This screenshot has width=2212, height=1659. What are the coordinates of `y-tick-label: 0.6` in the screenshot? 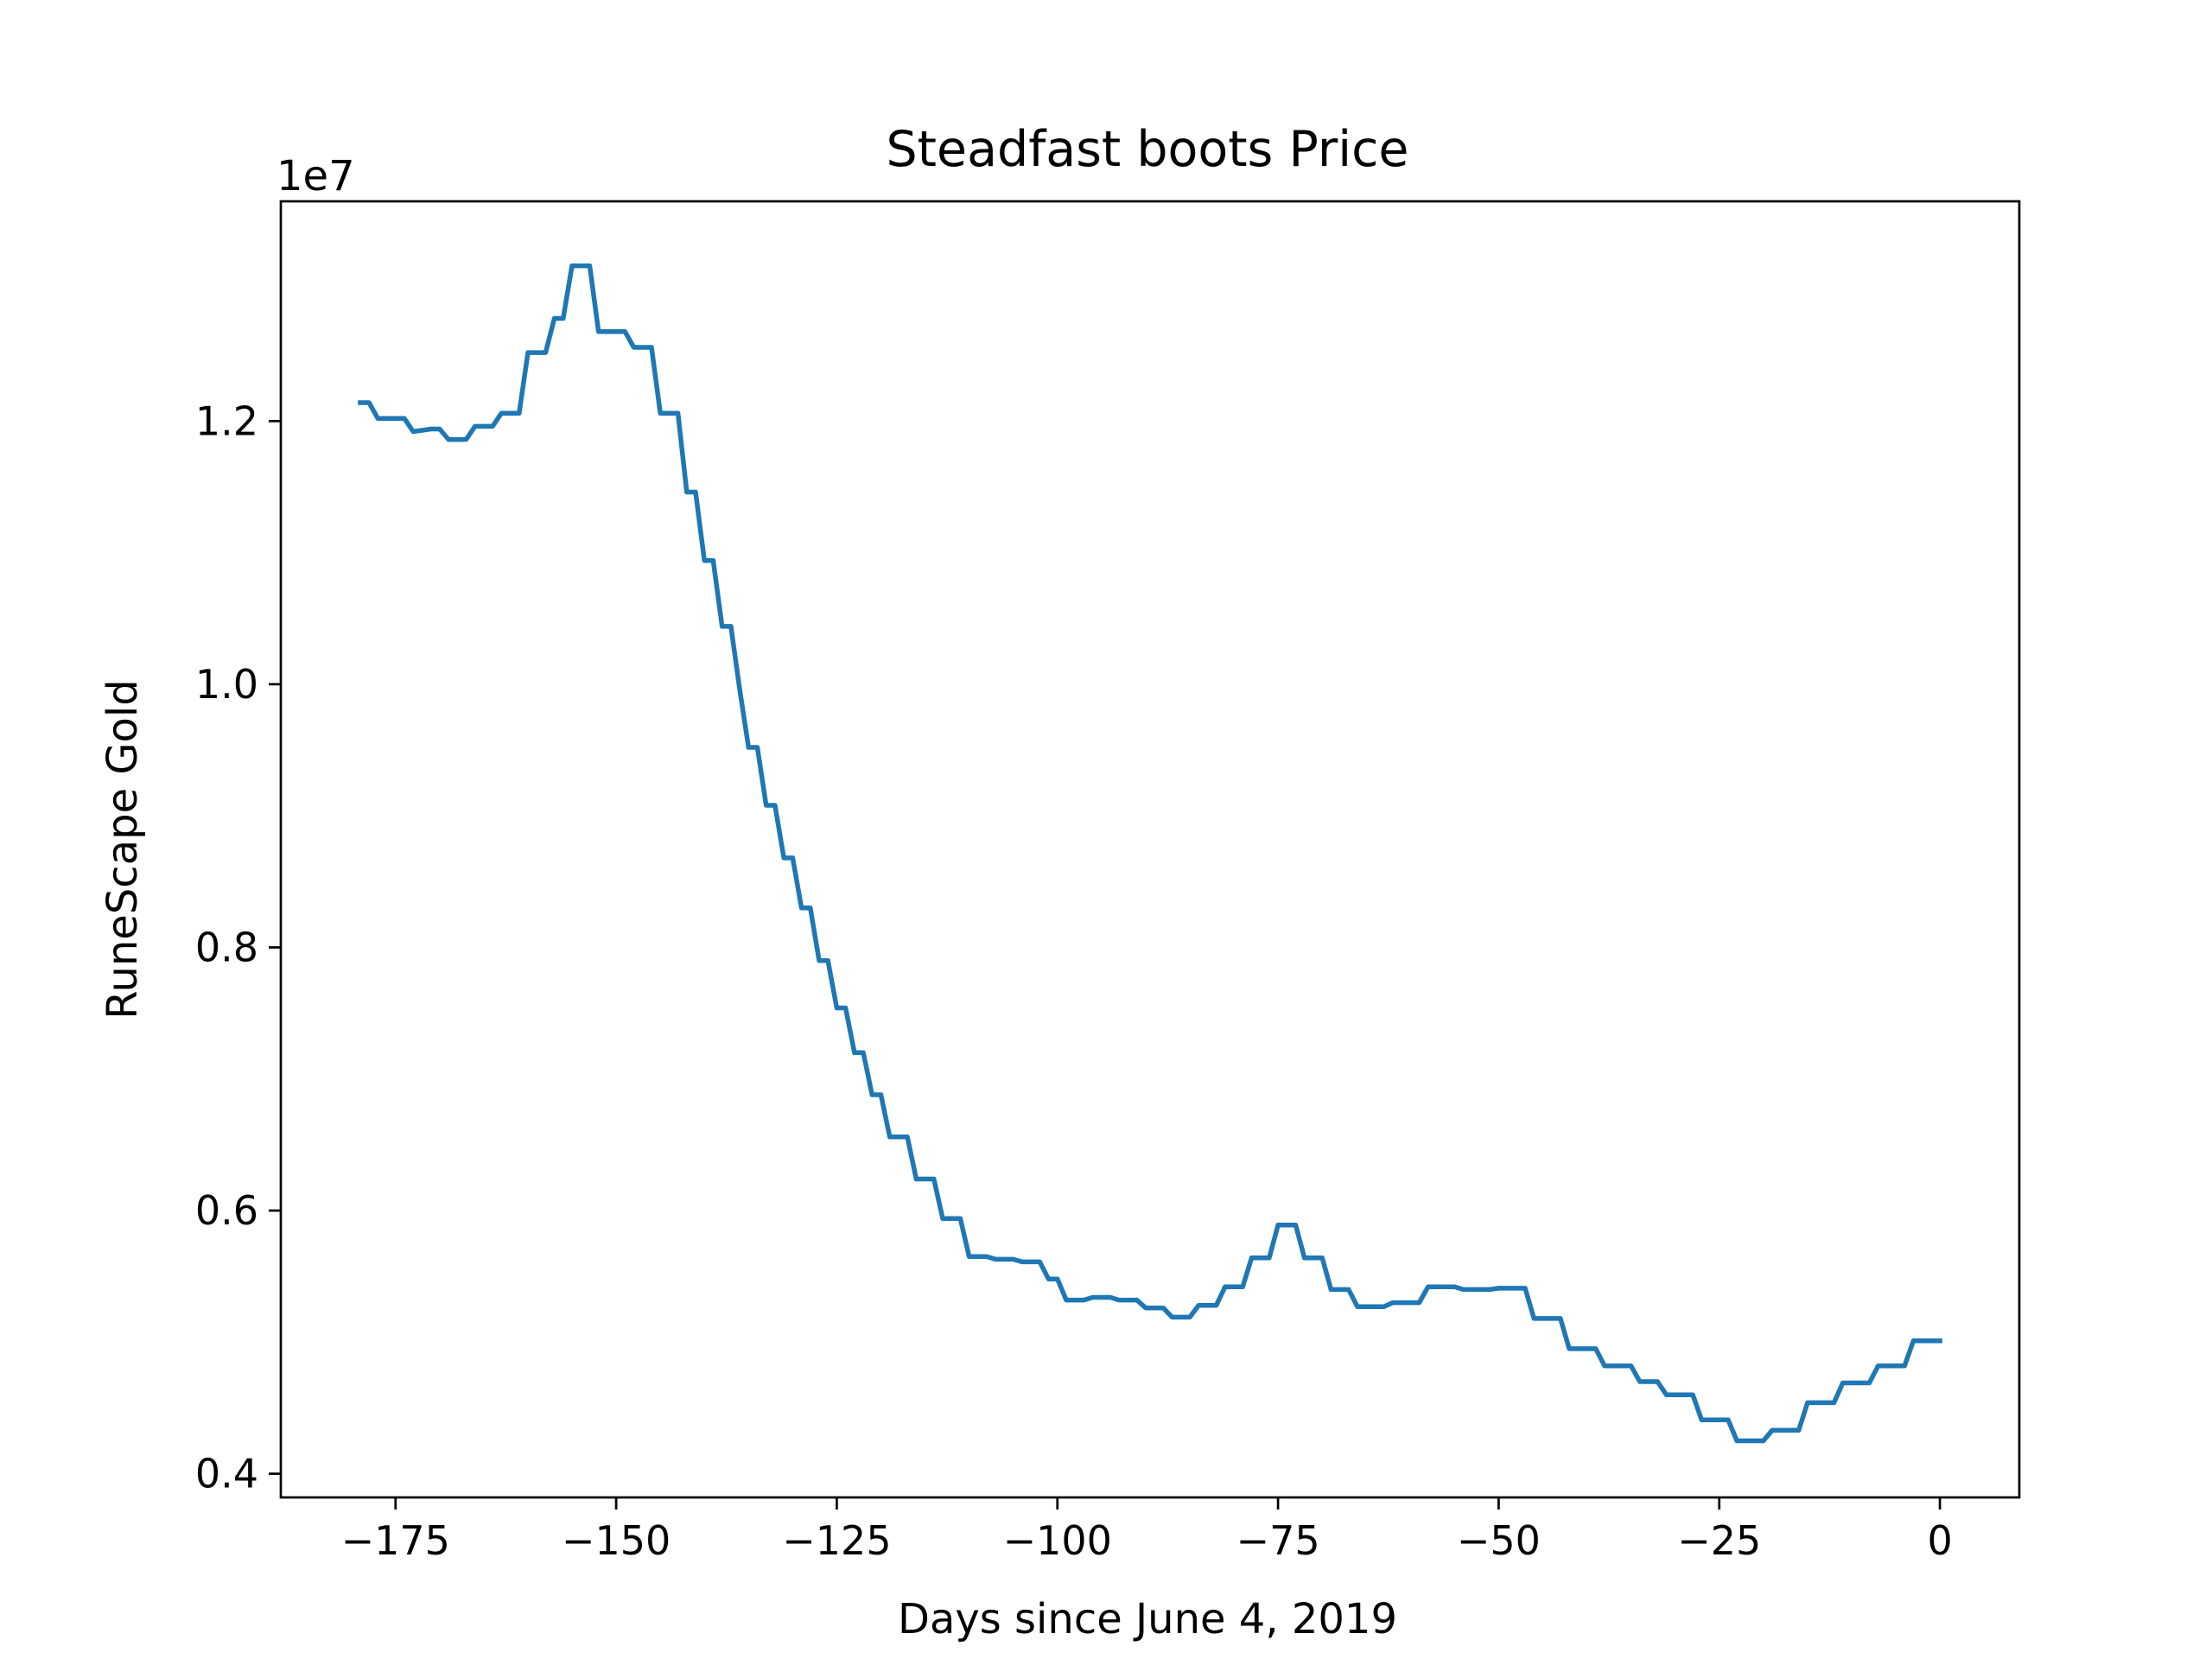 It's located at (226, 1210).